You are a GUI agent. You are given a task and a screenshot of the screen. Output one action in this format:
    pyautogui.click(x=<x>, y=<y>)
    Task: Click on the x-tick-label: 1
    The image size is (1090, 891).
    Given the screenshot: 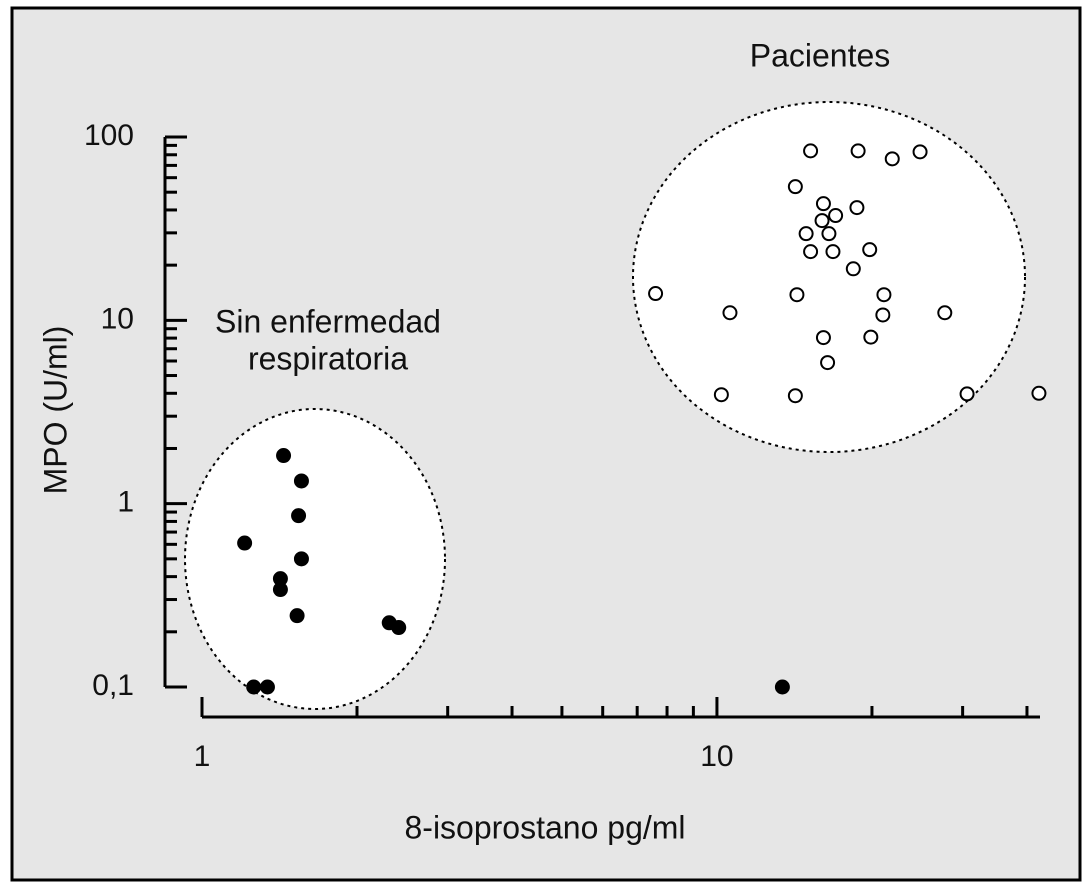 What is the action you would take?
    pyautogui.click(x=202, y=756)
    